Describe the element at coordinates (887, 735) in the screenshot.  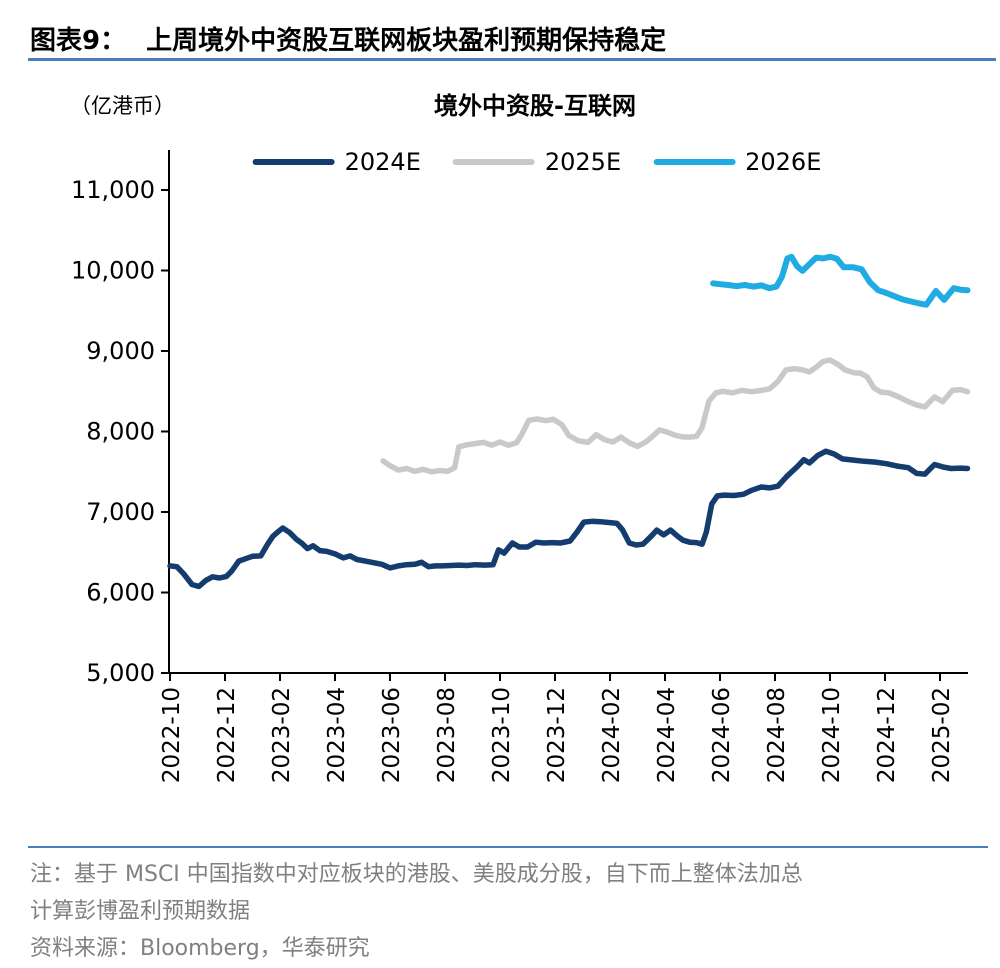
I see `svg-text: 2024-12` at that location.